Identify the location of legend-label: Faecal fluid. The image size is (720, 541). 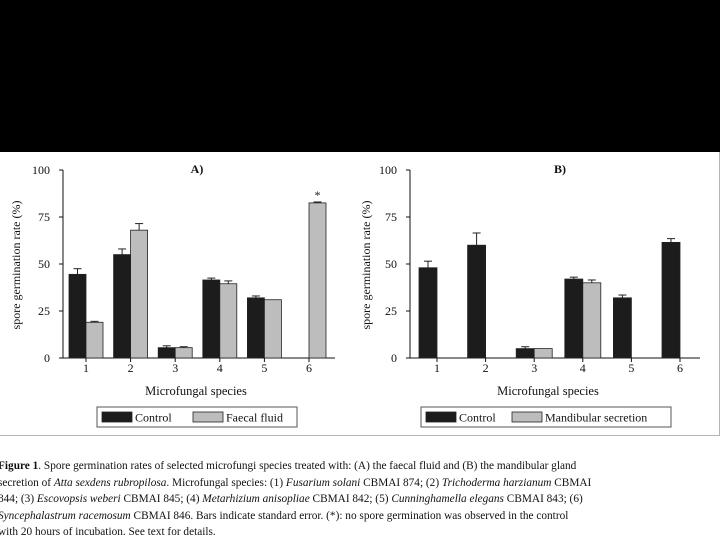
(254, 418).